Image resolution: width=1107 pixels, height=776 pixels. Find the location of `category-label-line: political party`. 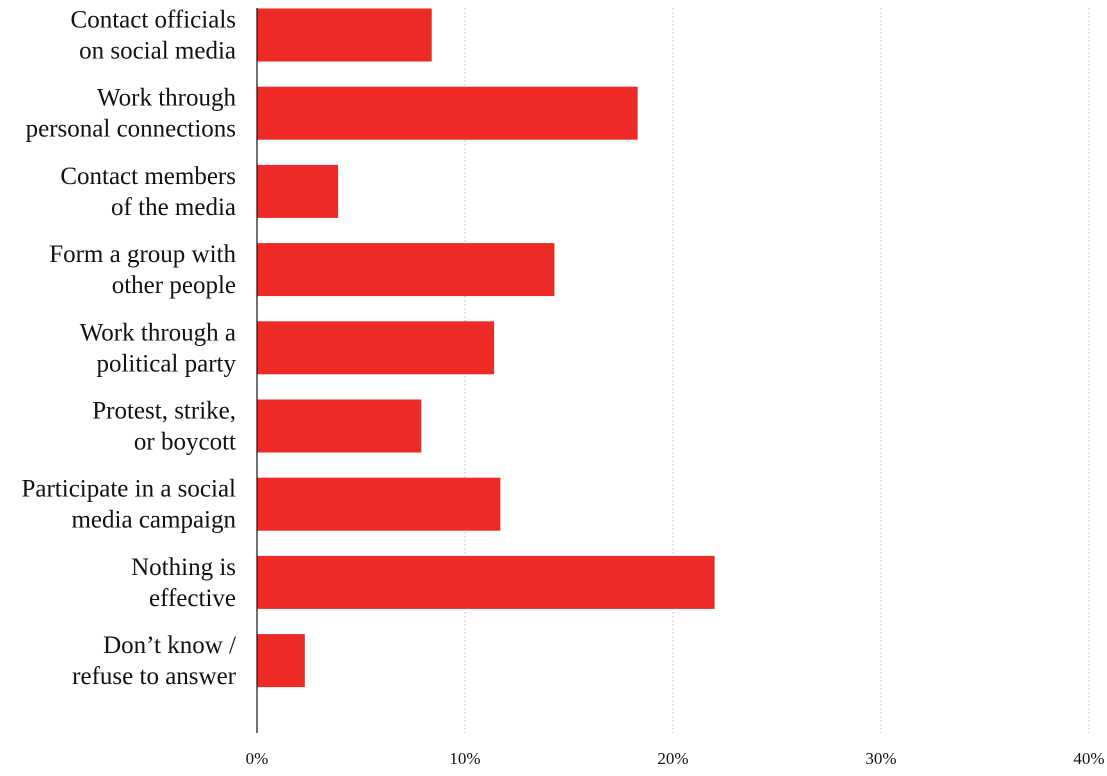

category-label-line: political party is located at coordinates (166, 363).